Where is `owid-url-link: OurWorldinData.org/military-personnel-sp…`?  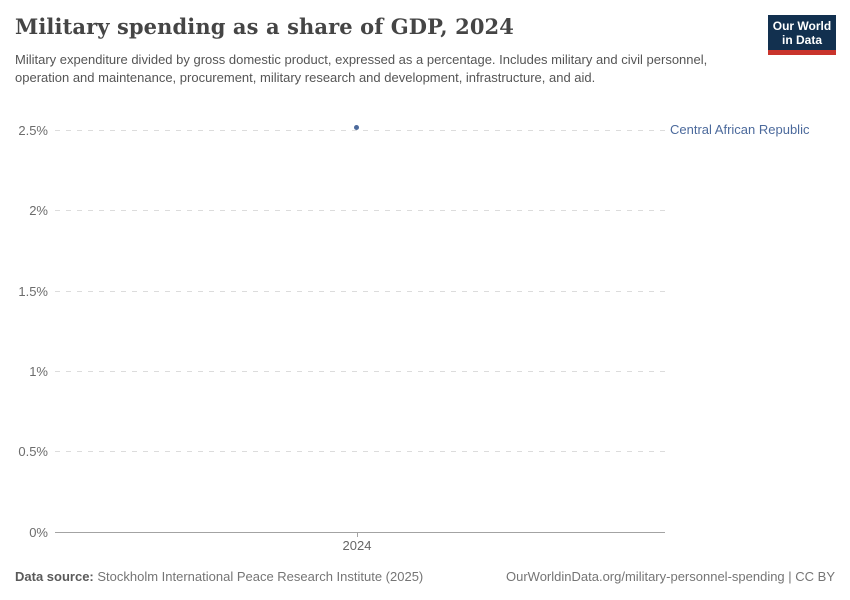 owid-url-link: OurWorldinData.org/military-personnel-sp… is located at coordinates (670, 576).